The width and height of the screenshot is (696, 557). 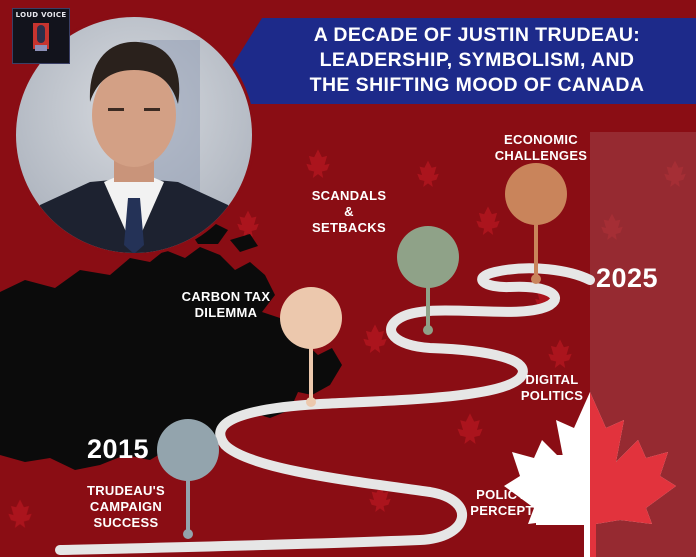 I want to click on title-line-1: A DECADE OF JUSTIN TRUDEAU:, so click(x=477, y=35).